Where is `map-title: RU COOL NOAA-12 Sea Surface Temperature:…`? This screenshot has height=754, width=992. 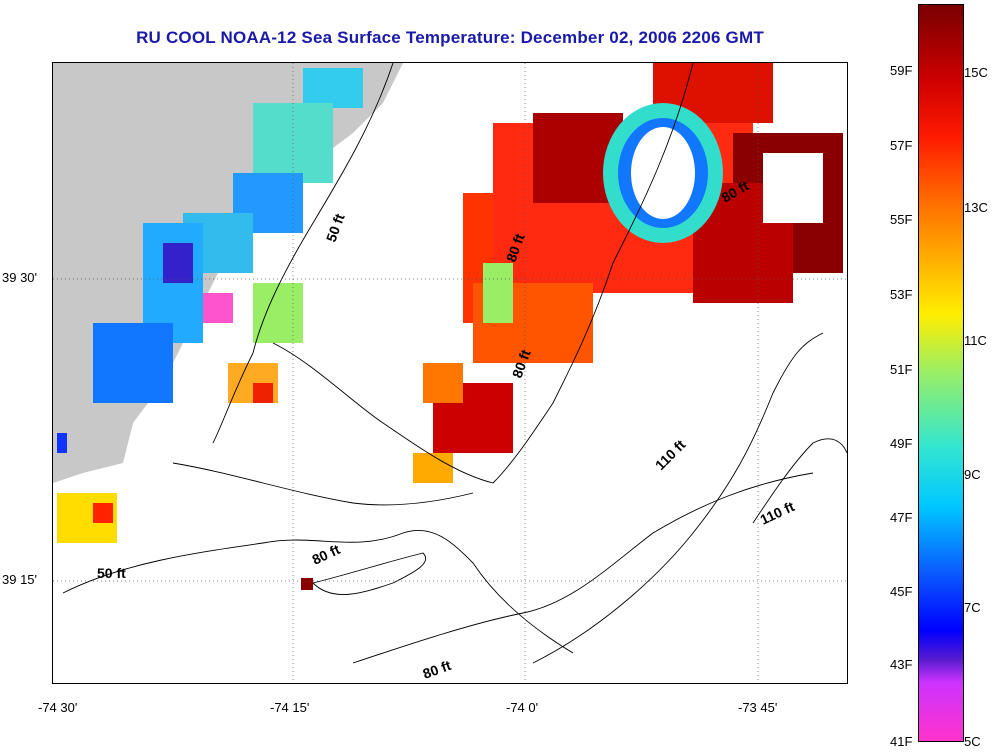
map-title: RU COOL NOAA-12 Sea Surface Temperature:… is located at coordinates (450, 37).